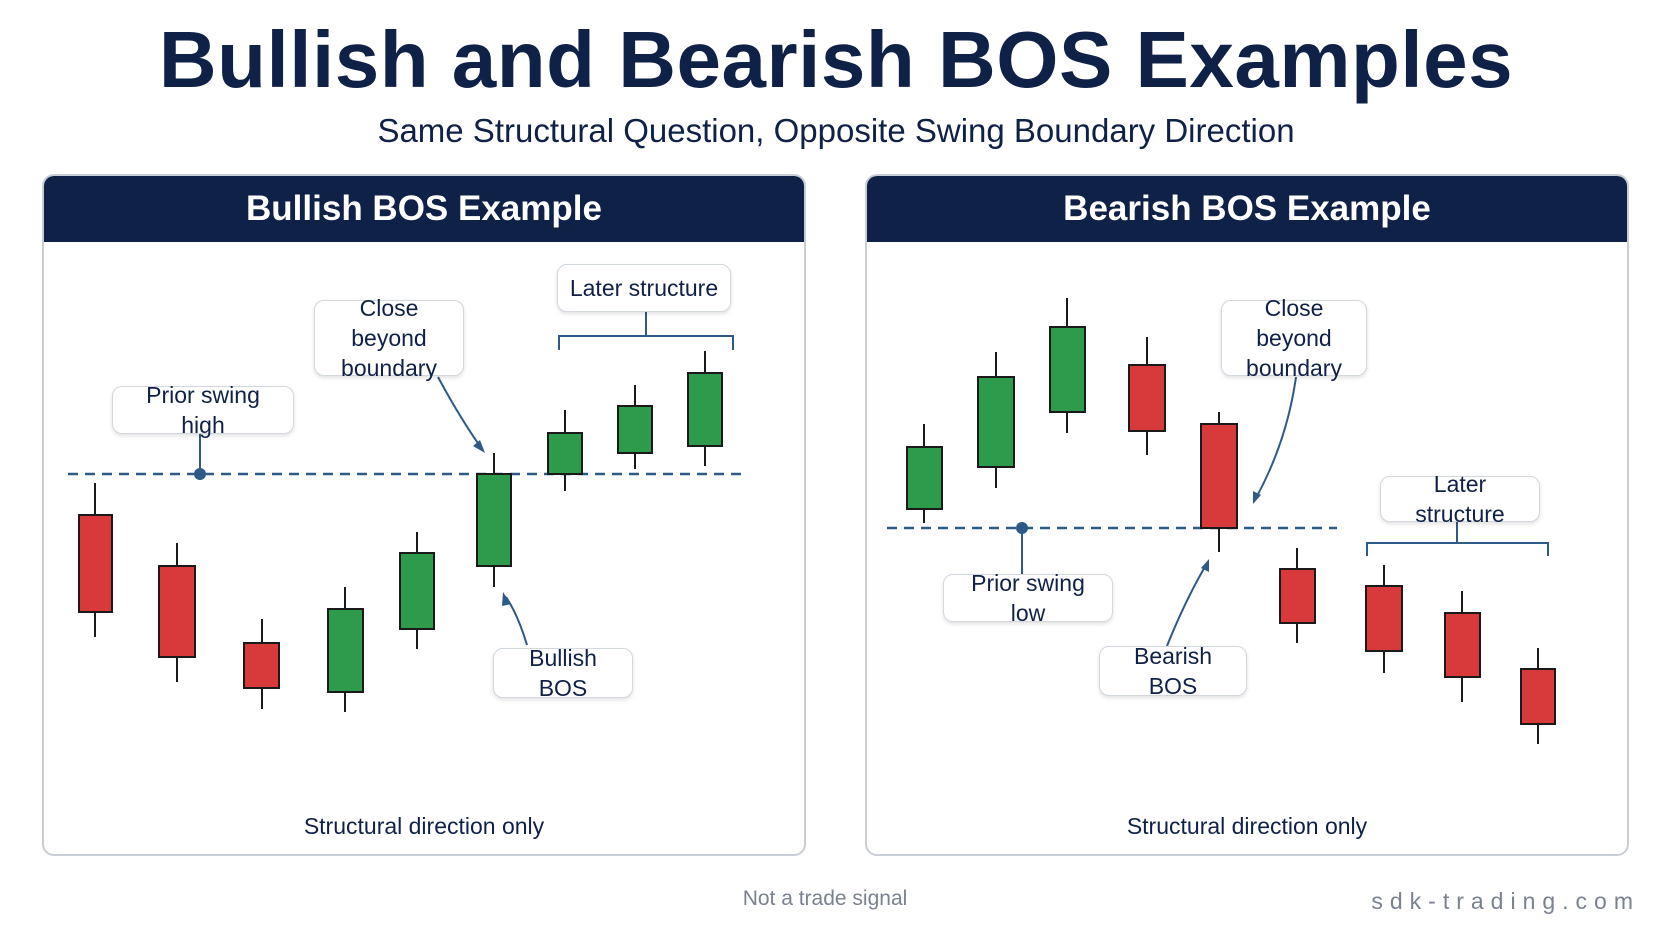 Image resolution: width=1672 pixels, height=941 pixels. What do you see at coordinates (1219, 476) in the screenshot?
I see `bos-bear-candle` at bounding box center [1219, 476].